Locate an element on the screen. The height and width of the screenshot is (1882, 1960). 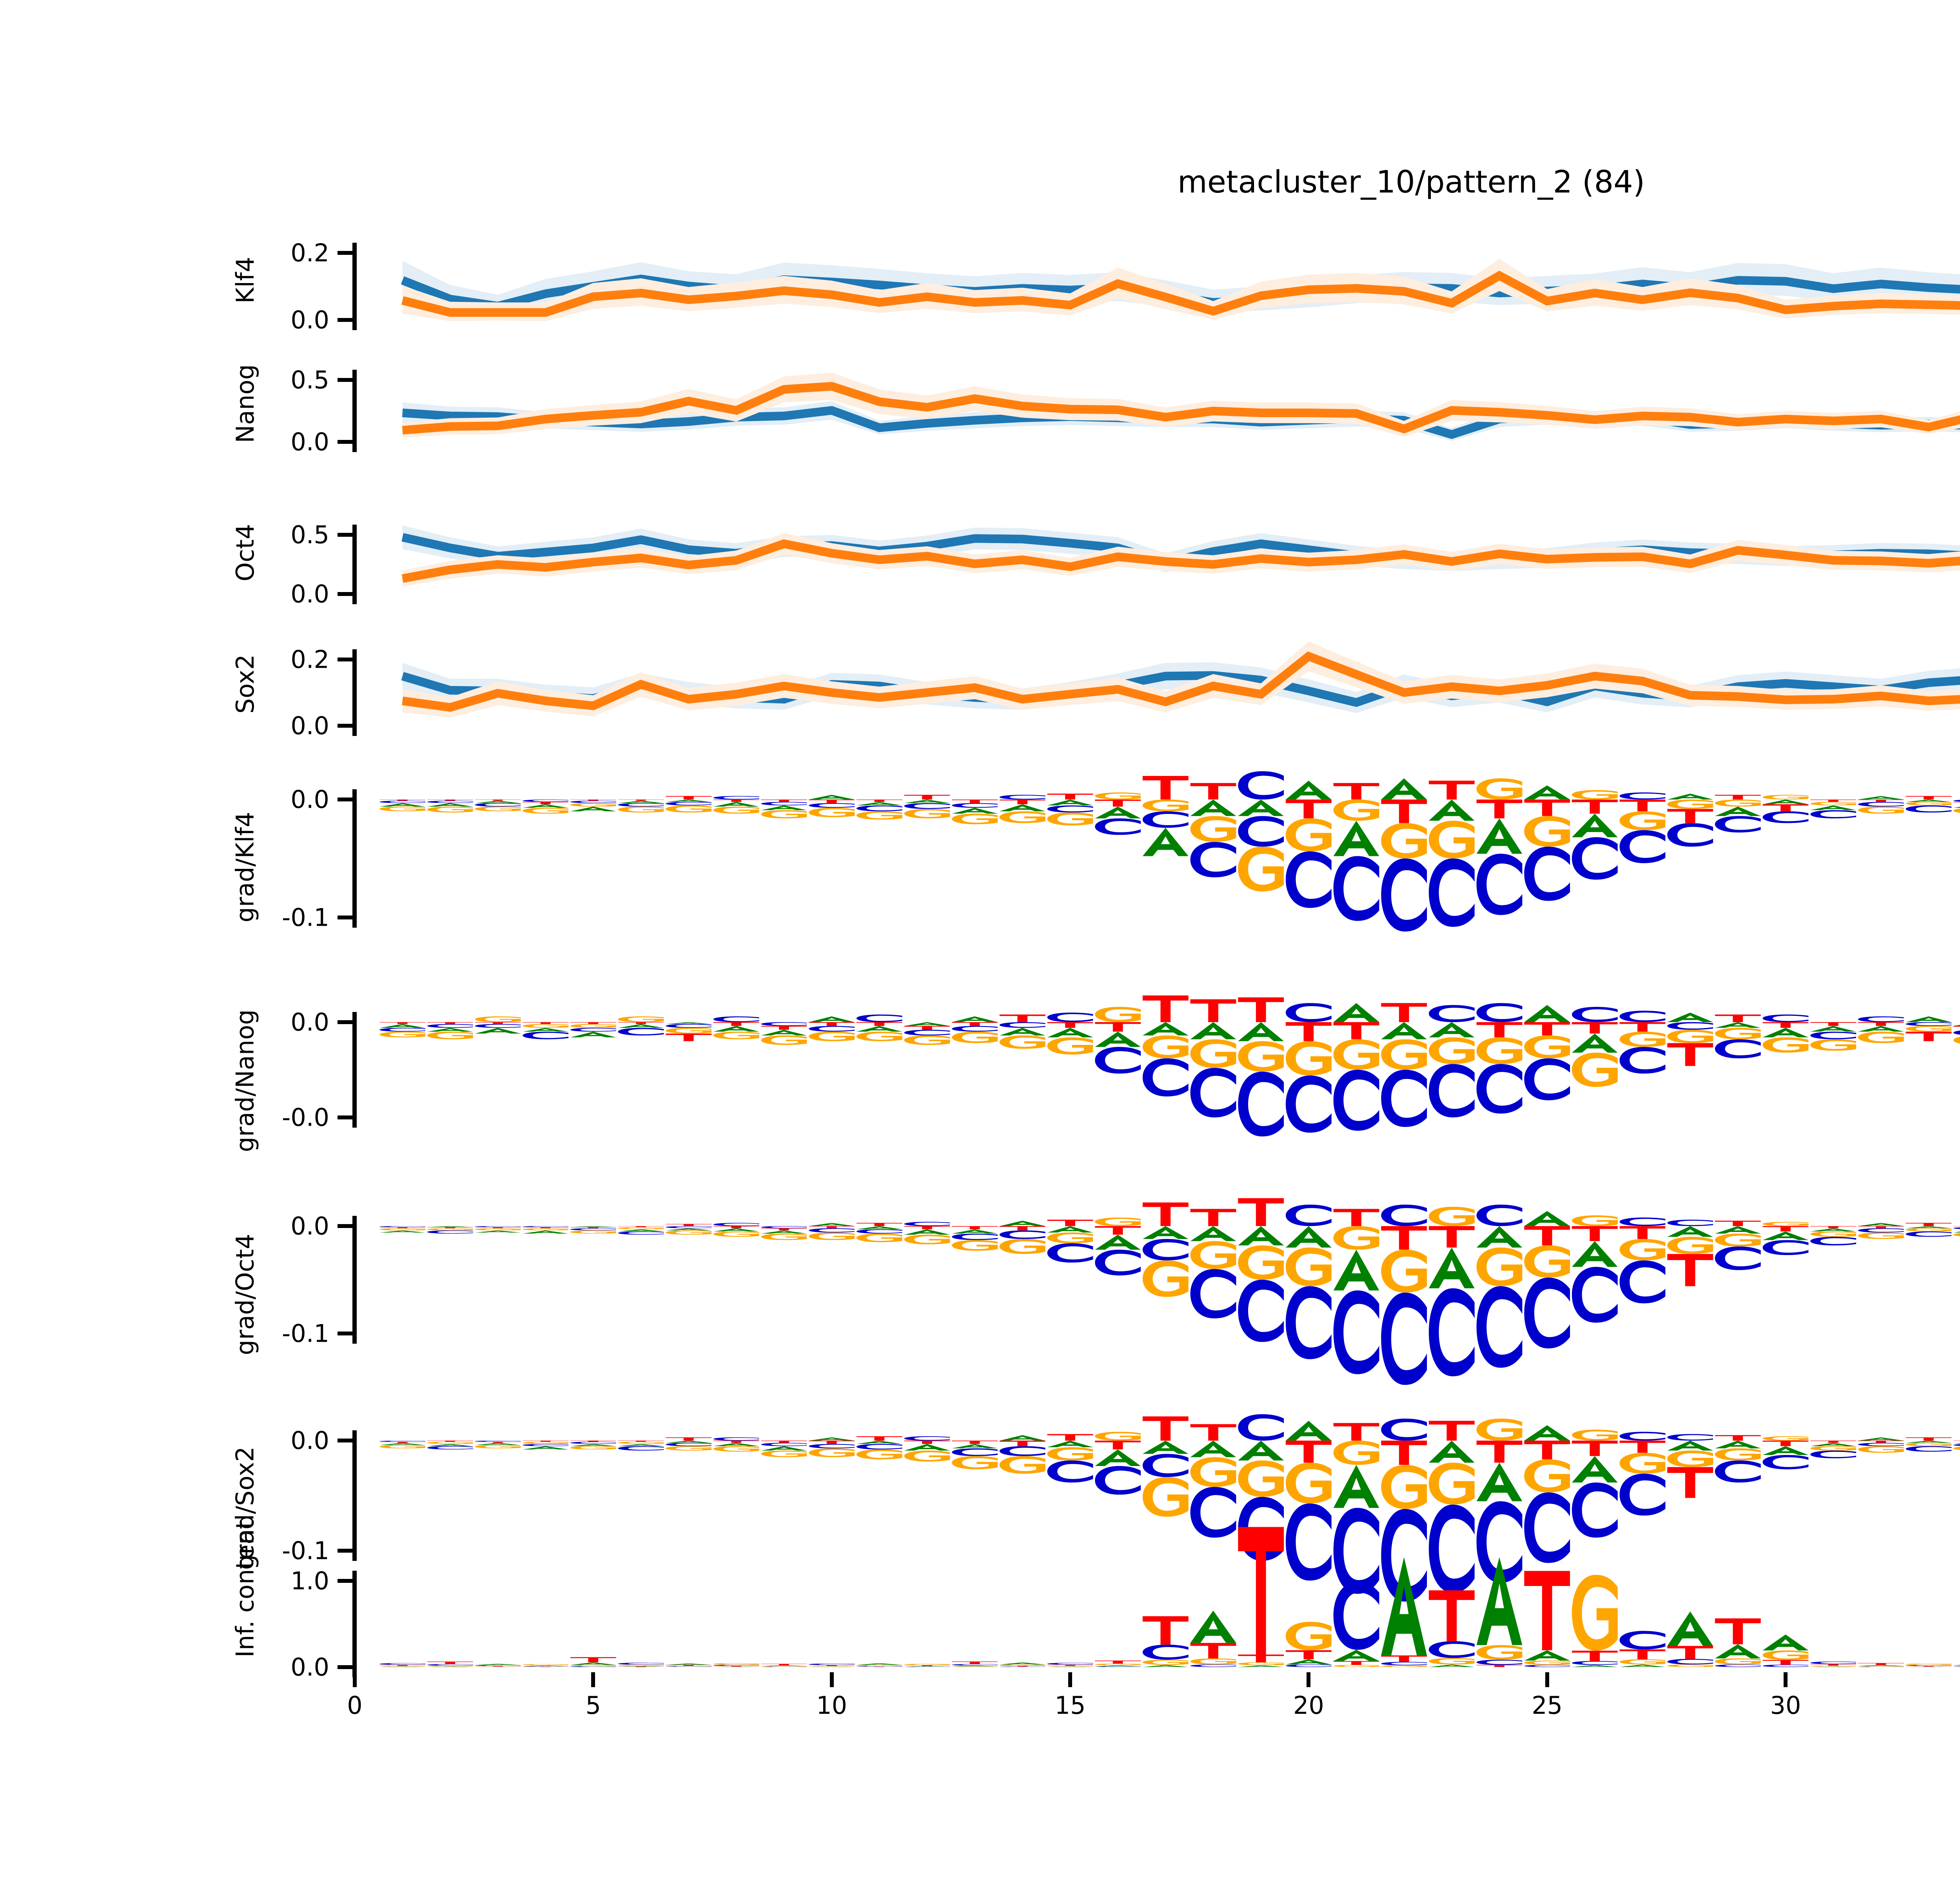
y-tick-label: -0.0 is located at coordinates (305, 1117).